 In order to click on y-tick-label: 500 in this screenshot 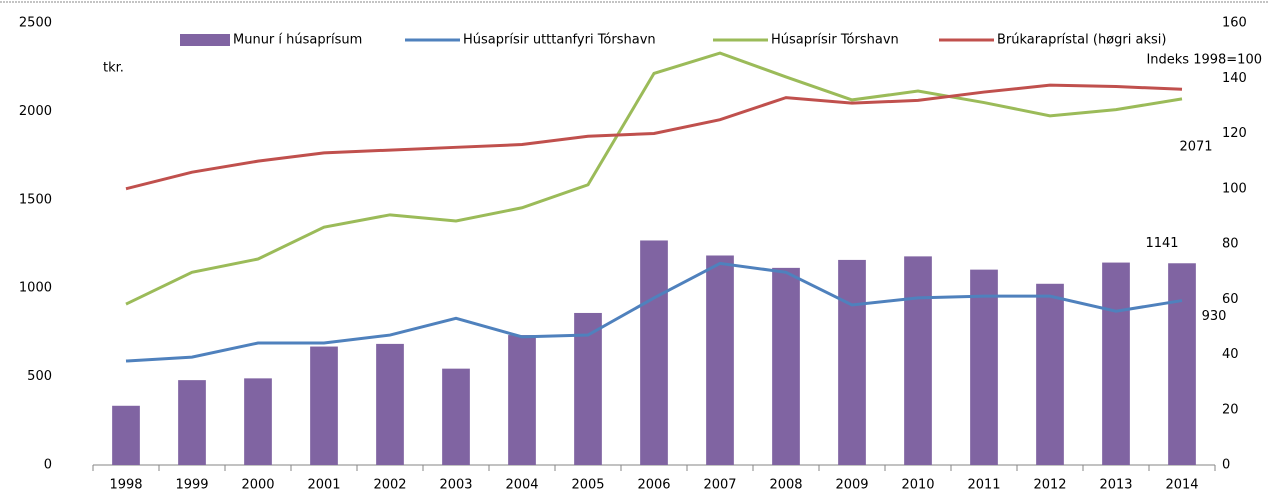, I will do `click(39, 376)`.